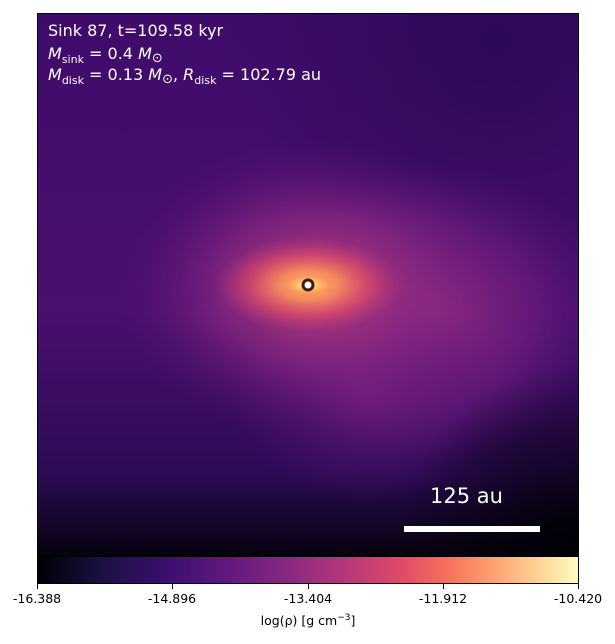  What do you see at coordinates (145, 53) in the screenshot?
I see `mass-symbol-2: M` at bounding box center [145, 53].